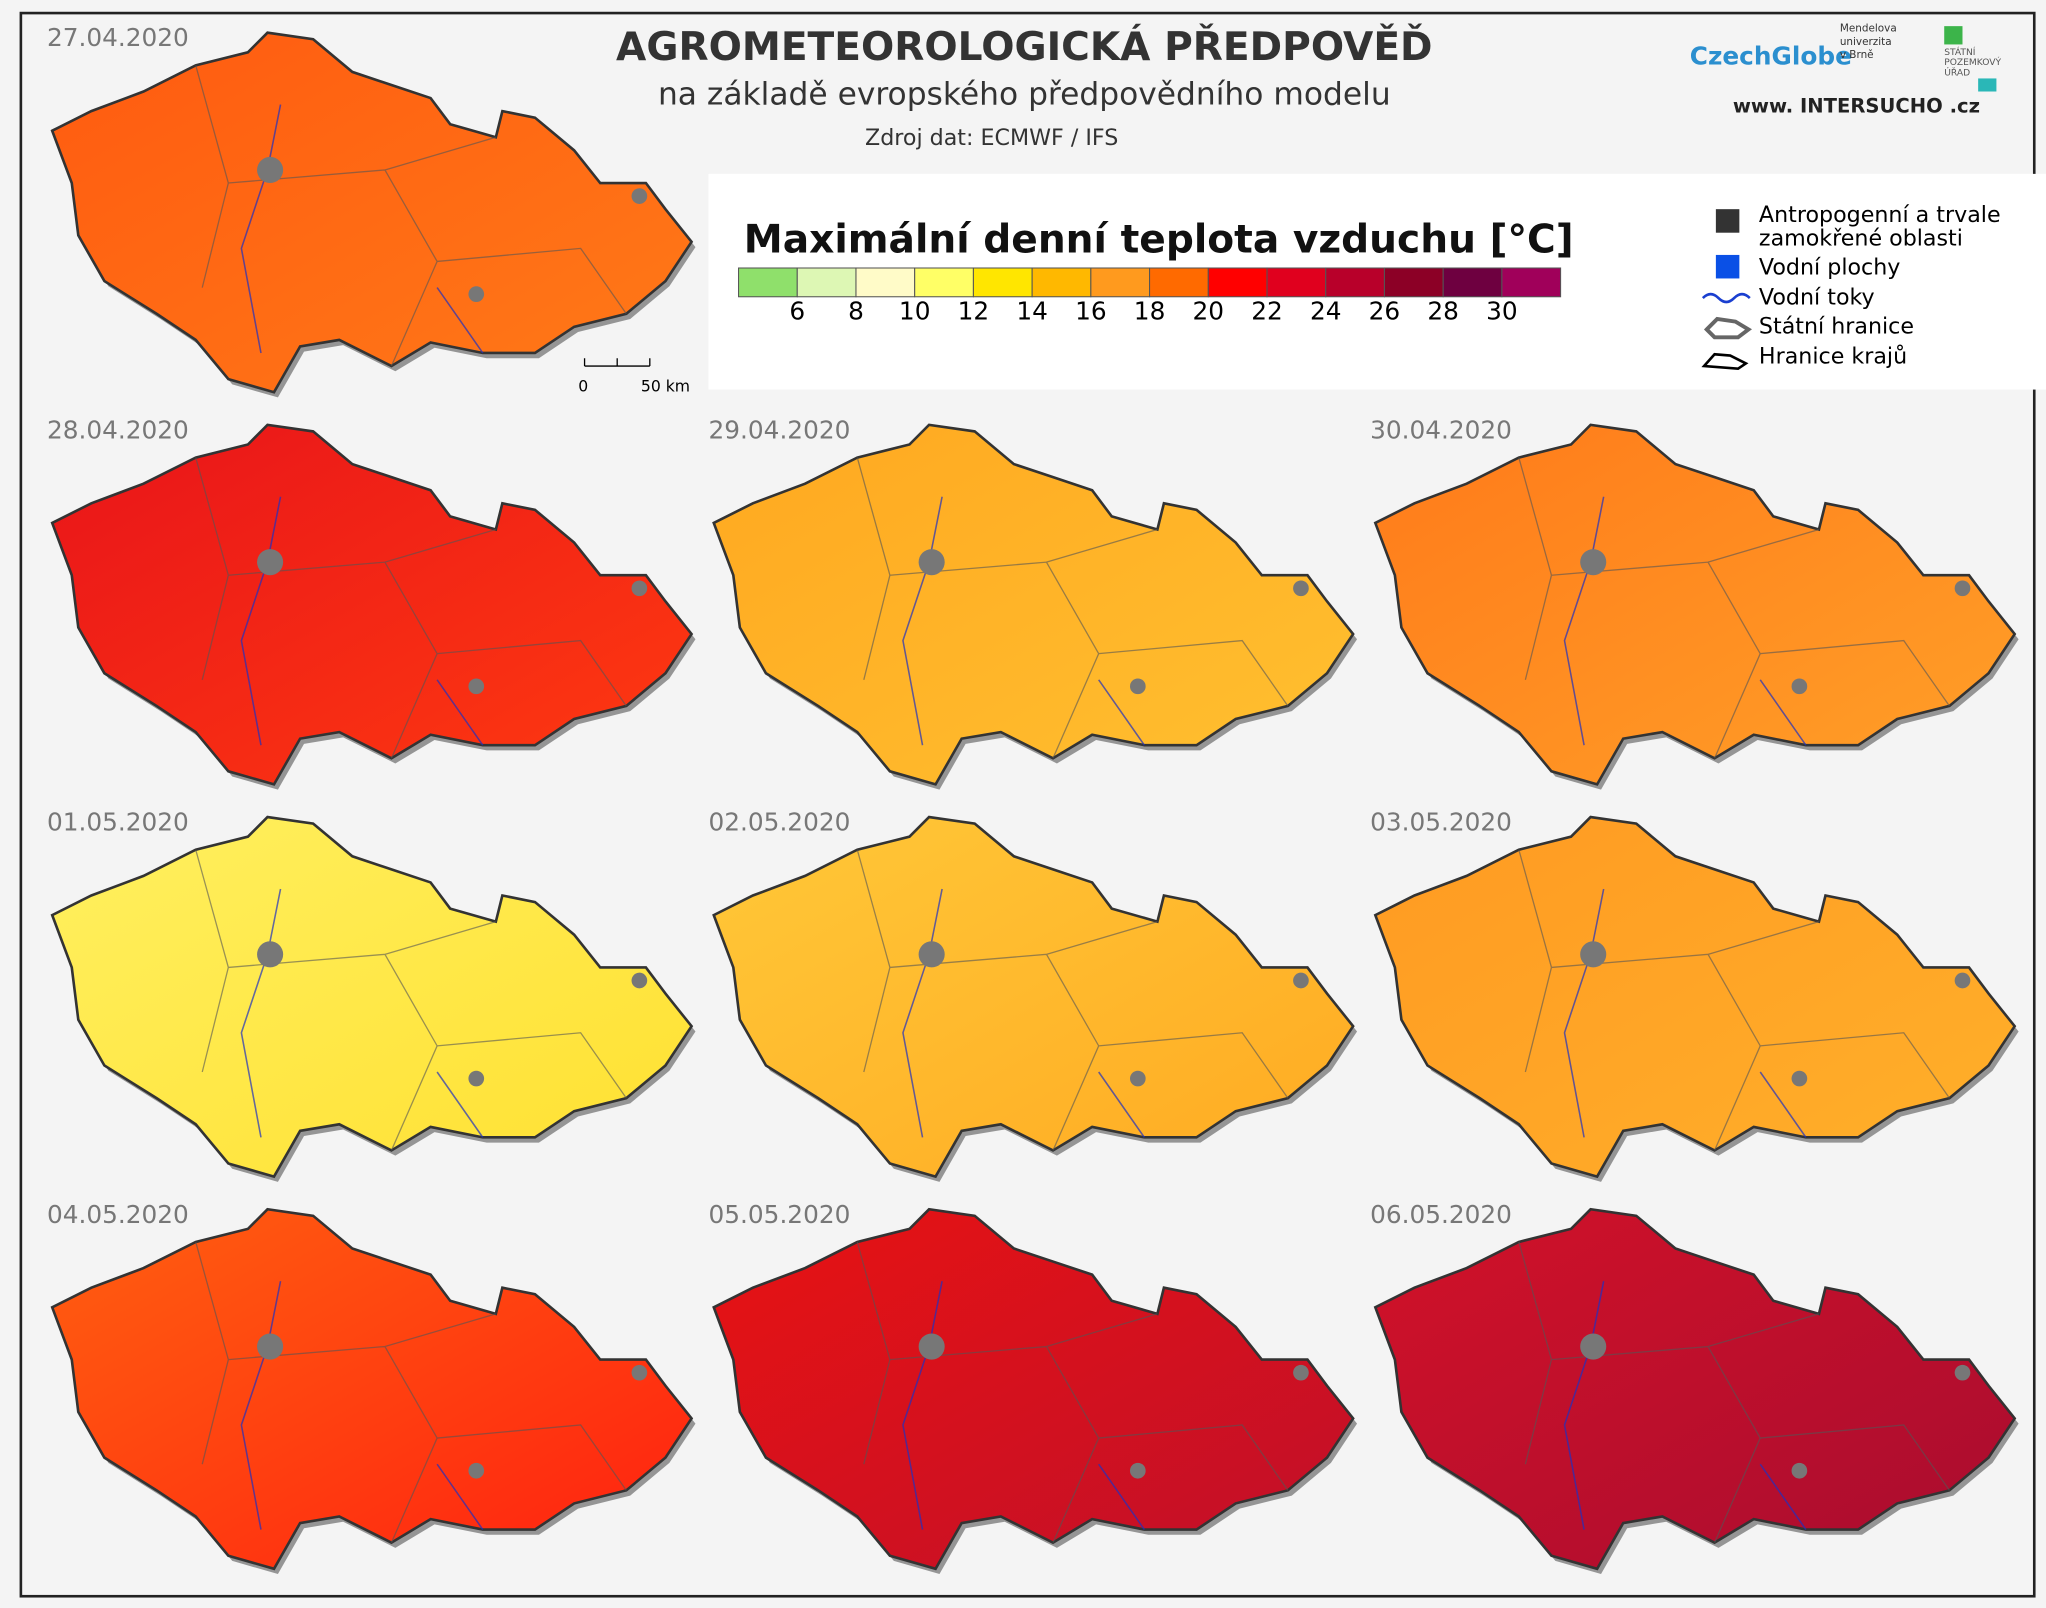 This screenshot has height=1608, width=2046. What do you see at coordinates (1987, 85) in the screenshot?
I see `logo-spu-mark` at bounding box center [1987, 85].